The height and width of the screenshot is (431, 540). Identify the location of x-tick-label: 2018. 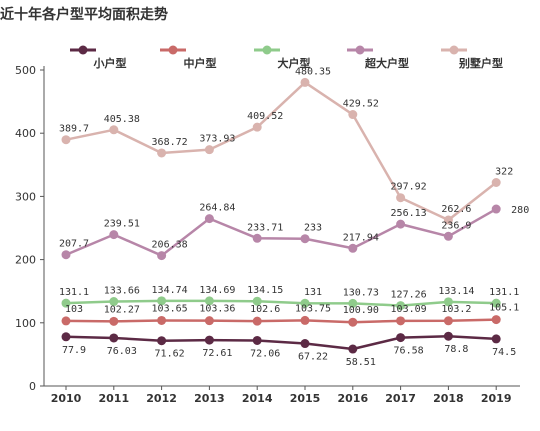
(448, 398).